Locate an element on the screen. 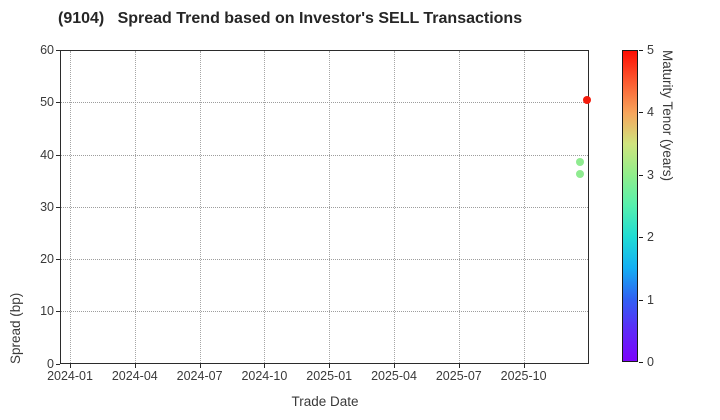 The image size is (720, 420). x-tick-label: 2024-07 is located at coordinates (199, 376).